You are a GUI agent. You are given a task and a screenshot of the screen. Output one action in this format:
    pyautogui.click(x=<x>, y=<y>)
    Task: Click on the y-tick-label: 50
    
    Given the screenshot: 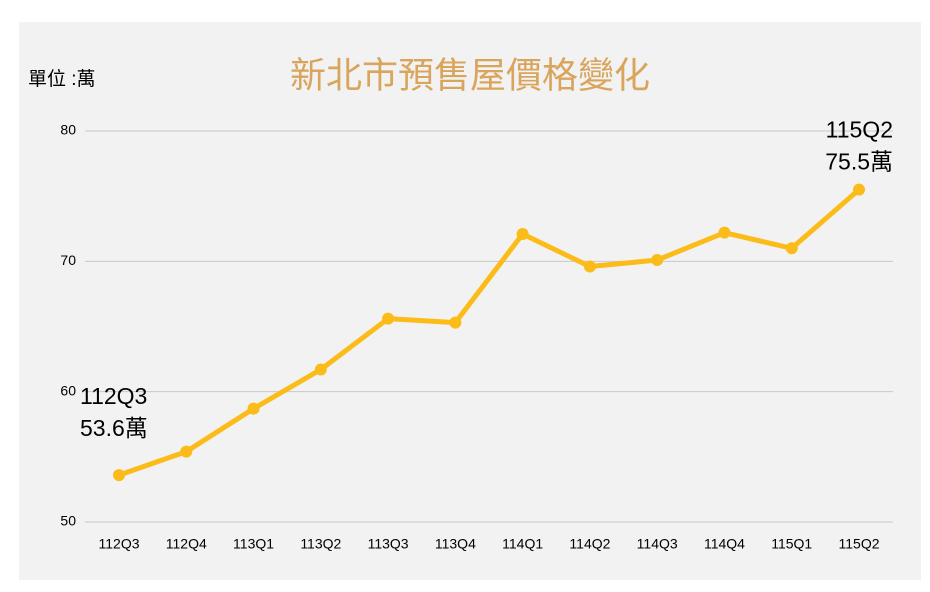 What is the action you would take?
    pyautogui.click(x=68, y=521)
    